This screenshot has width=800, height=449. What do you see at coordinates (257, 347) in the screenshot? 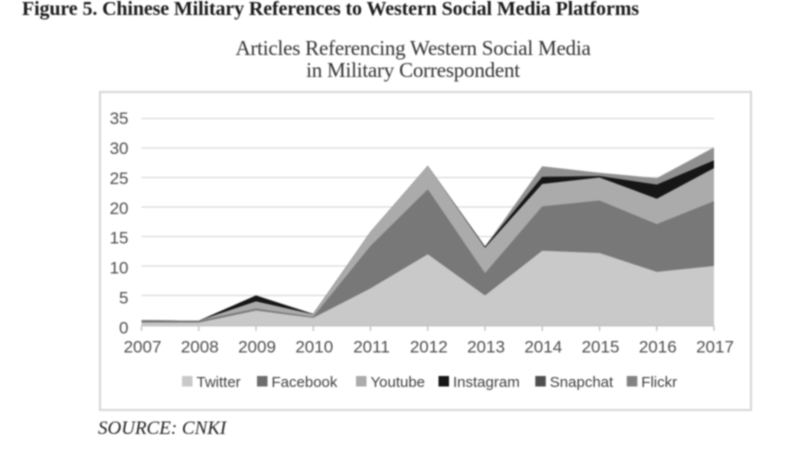
I see `svg-text: 2009` at bounding box center [257, 347].